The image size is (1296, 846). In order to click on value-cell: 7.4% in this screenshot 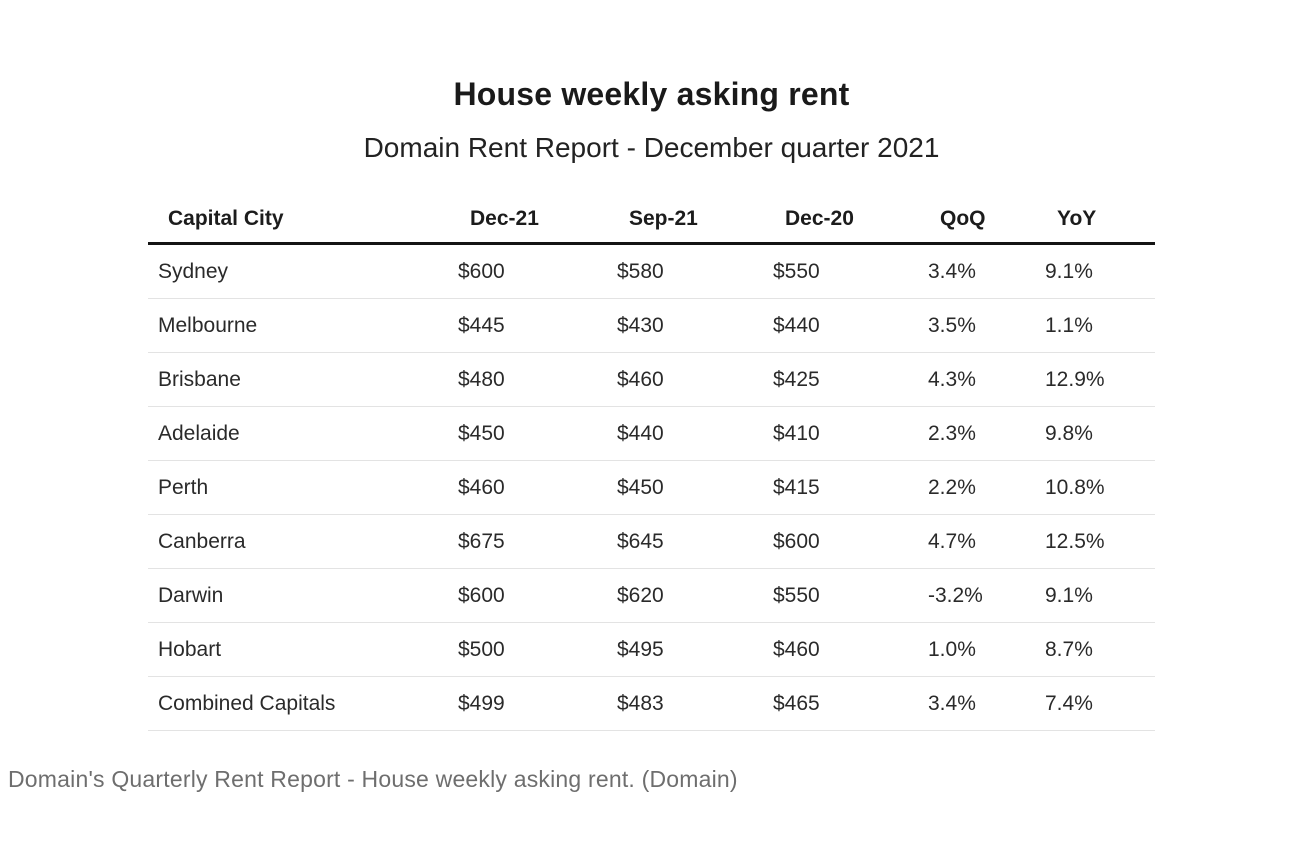, I will do `click(1100, 703)`.